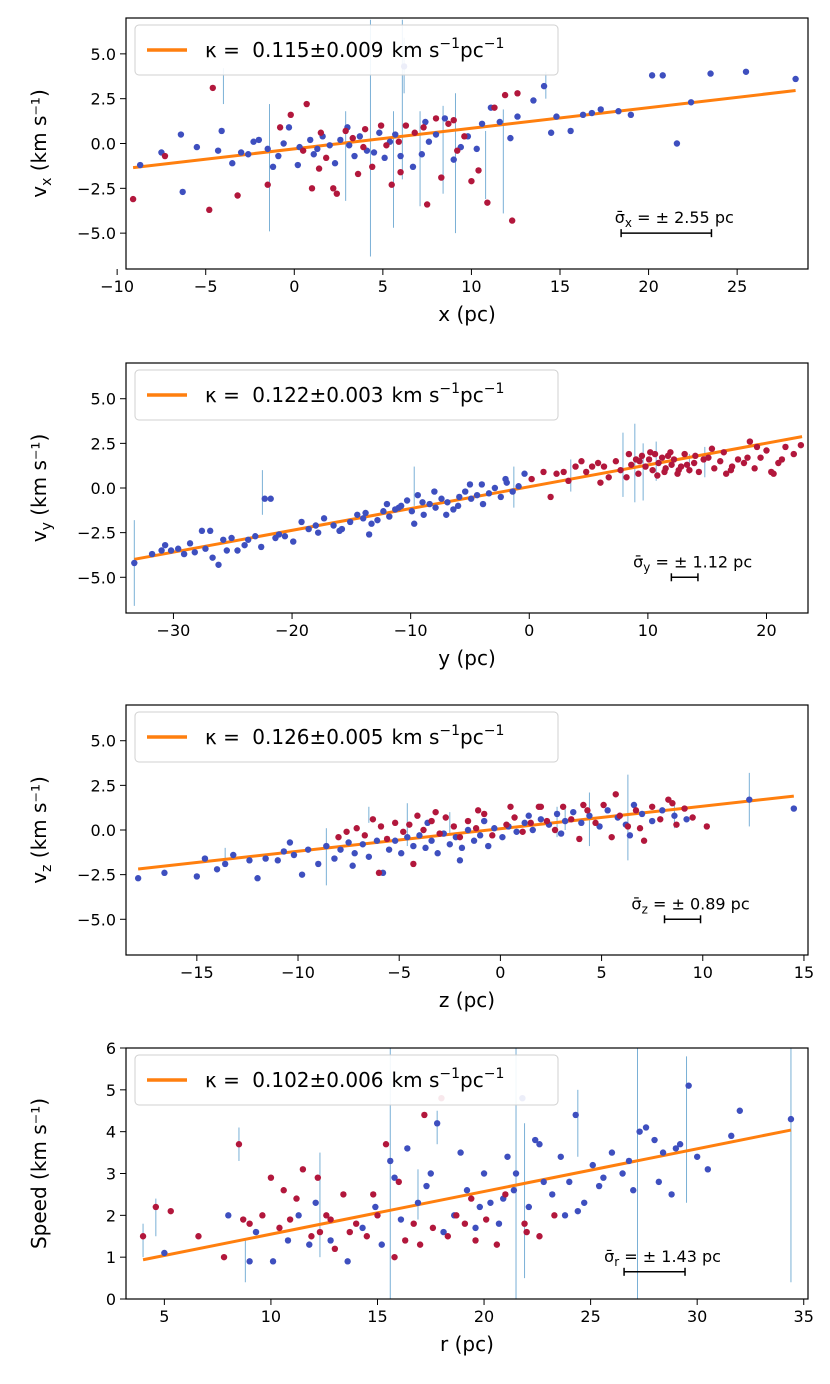 The image size is (830, 1384). Describe the element at coordinates (354, 1079) in the screenshot. I see `legend-label: κ = 0.102±0.006 km s−1pc−1` at that location.